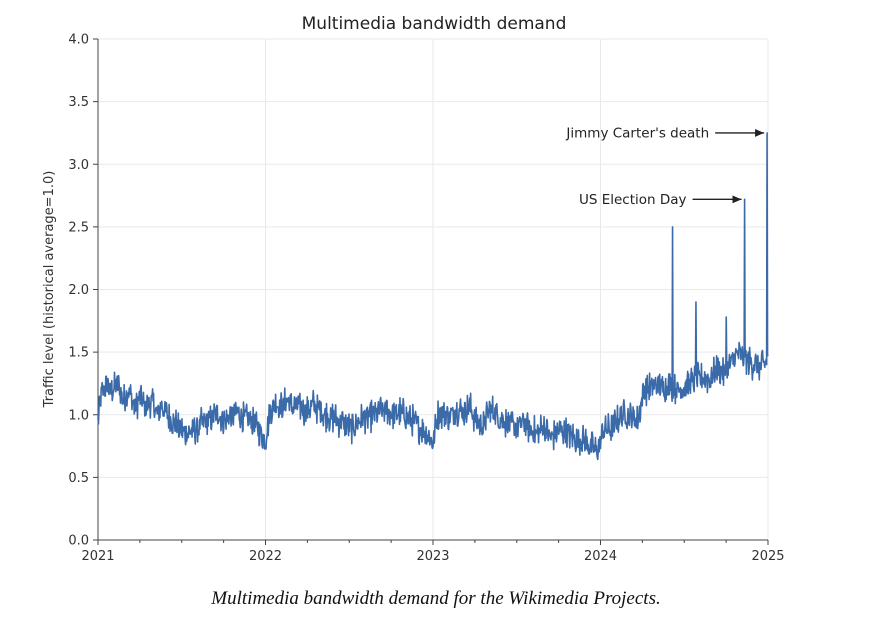 The image size is (872, 632). I want to click on y-tick-label: 2.5, so click(78, 227).